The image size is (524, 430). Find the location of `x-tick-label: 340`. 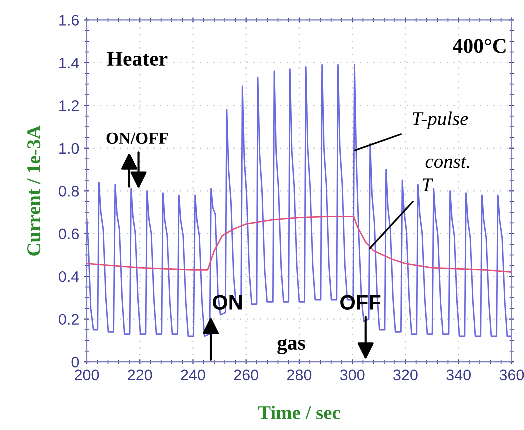

x-tick-label: 340 is located at coordinates (458, 375).